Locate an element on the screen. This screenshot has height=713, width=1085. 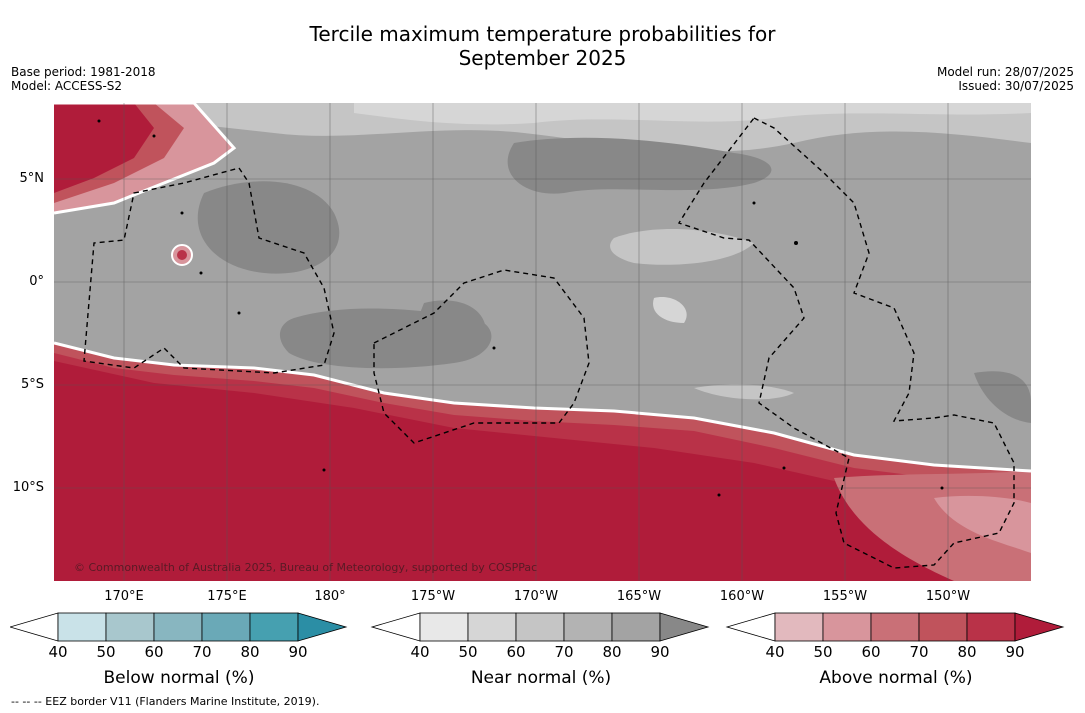
lon-label-180: 180° is located at coordinates (330, 596).